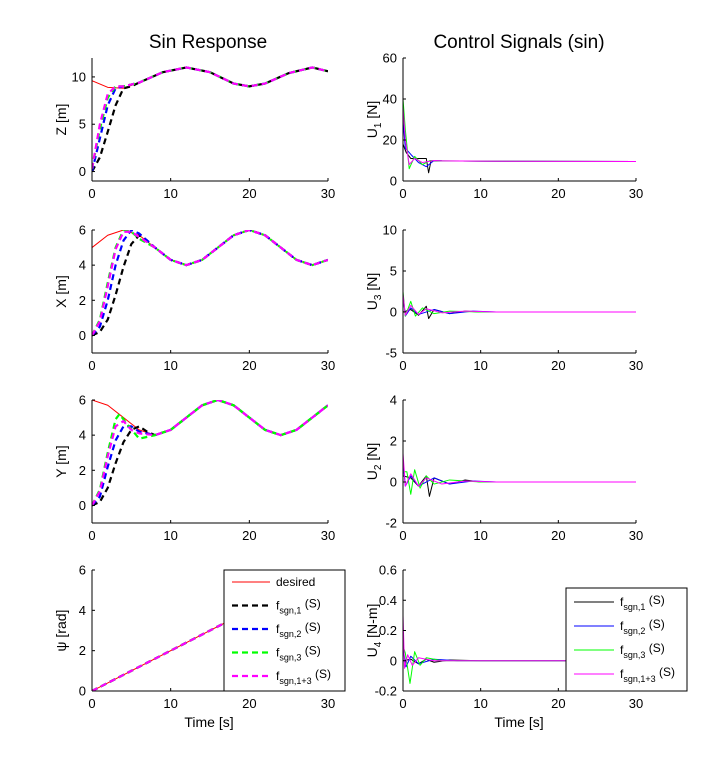 The width and height of the screenshot is (704, 778). Describe the element at coordinates (374, 631) in the screenshot. I see `y-axis-label: U4 [N-m]` at that location.